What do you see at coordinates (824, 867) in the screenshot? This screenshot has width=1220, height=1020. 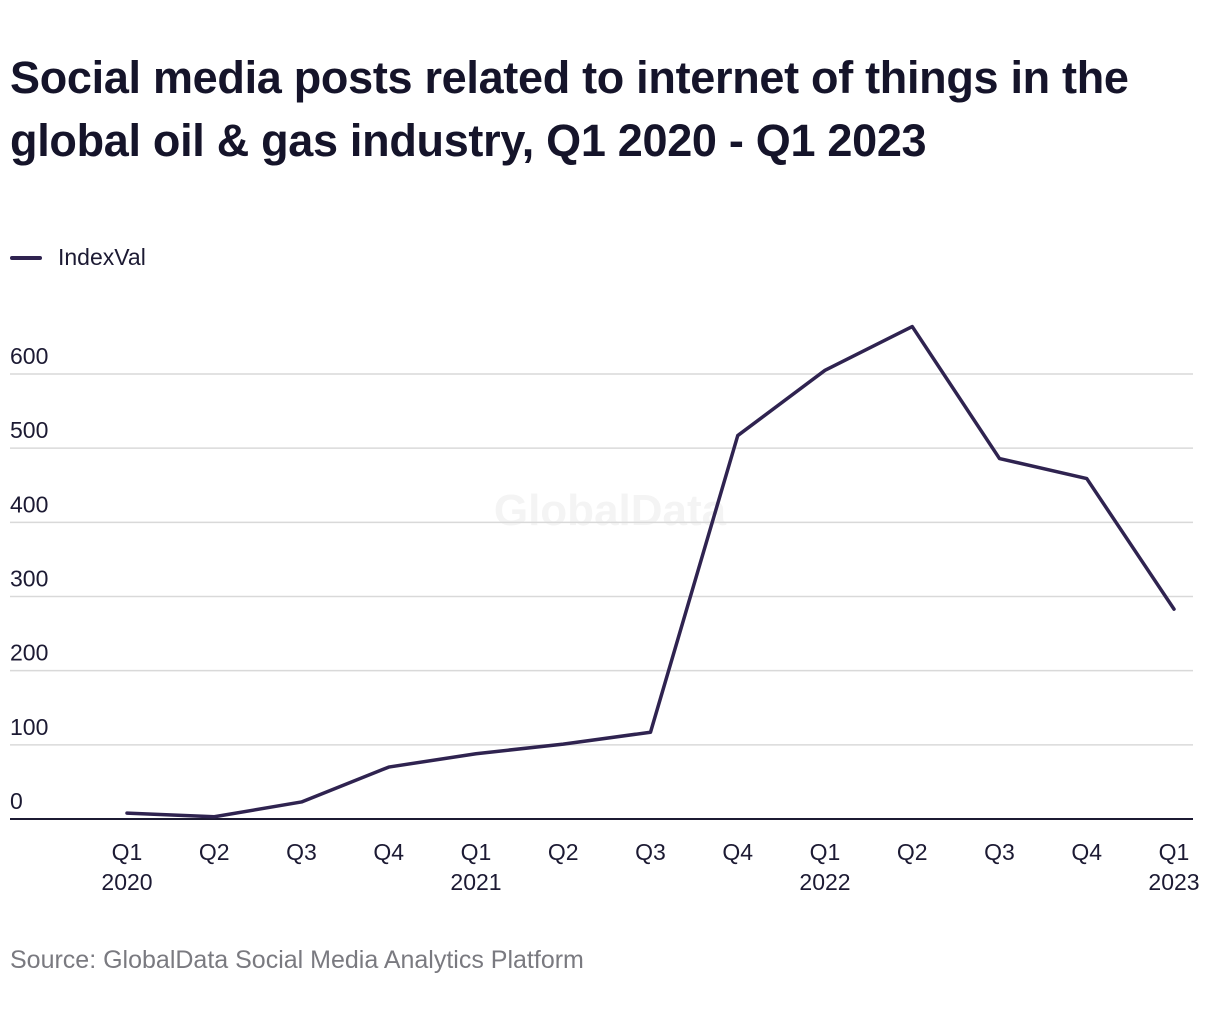 I see `x-tick-label: Q1 2022` at bounding box center [824, 867].